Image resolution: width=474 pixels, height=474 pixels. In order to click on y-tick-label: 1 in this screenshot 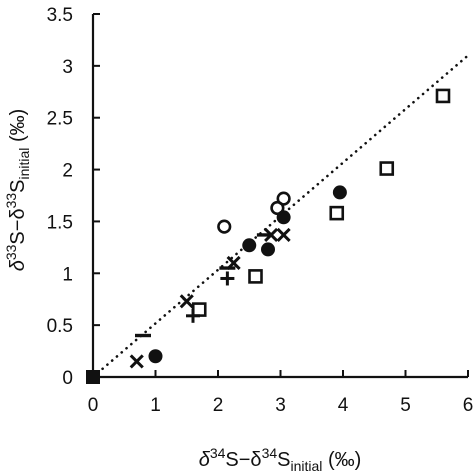, I will do `click(67, 274)`.